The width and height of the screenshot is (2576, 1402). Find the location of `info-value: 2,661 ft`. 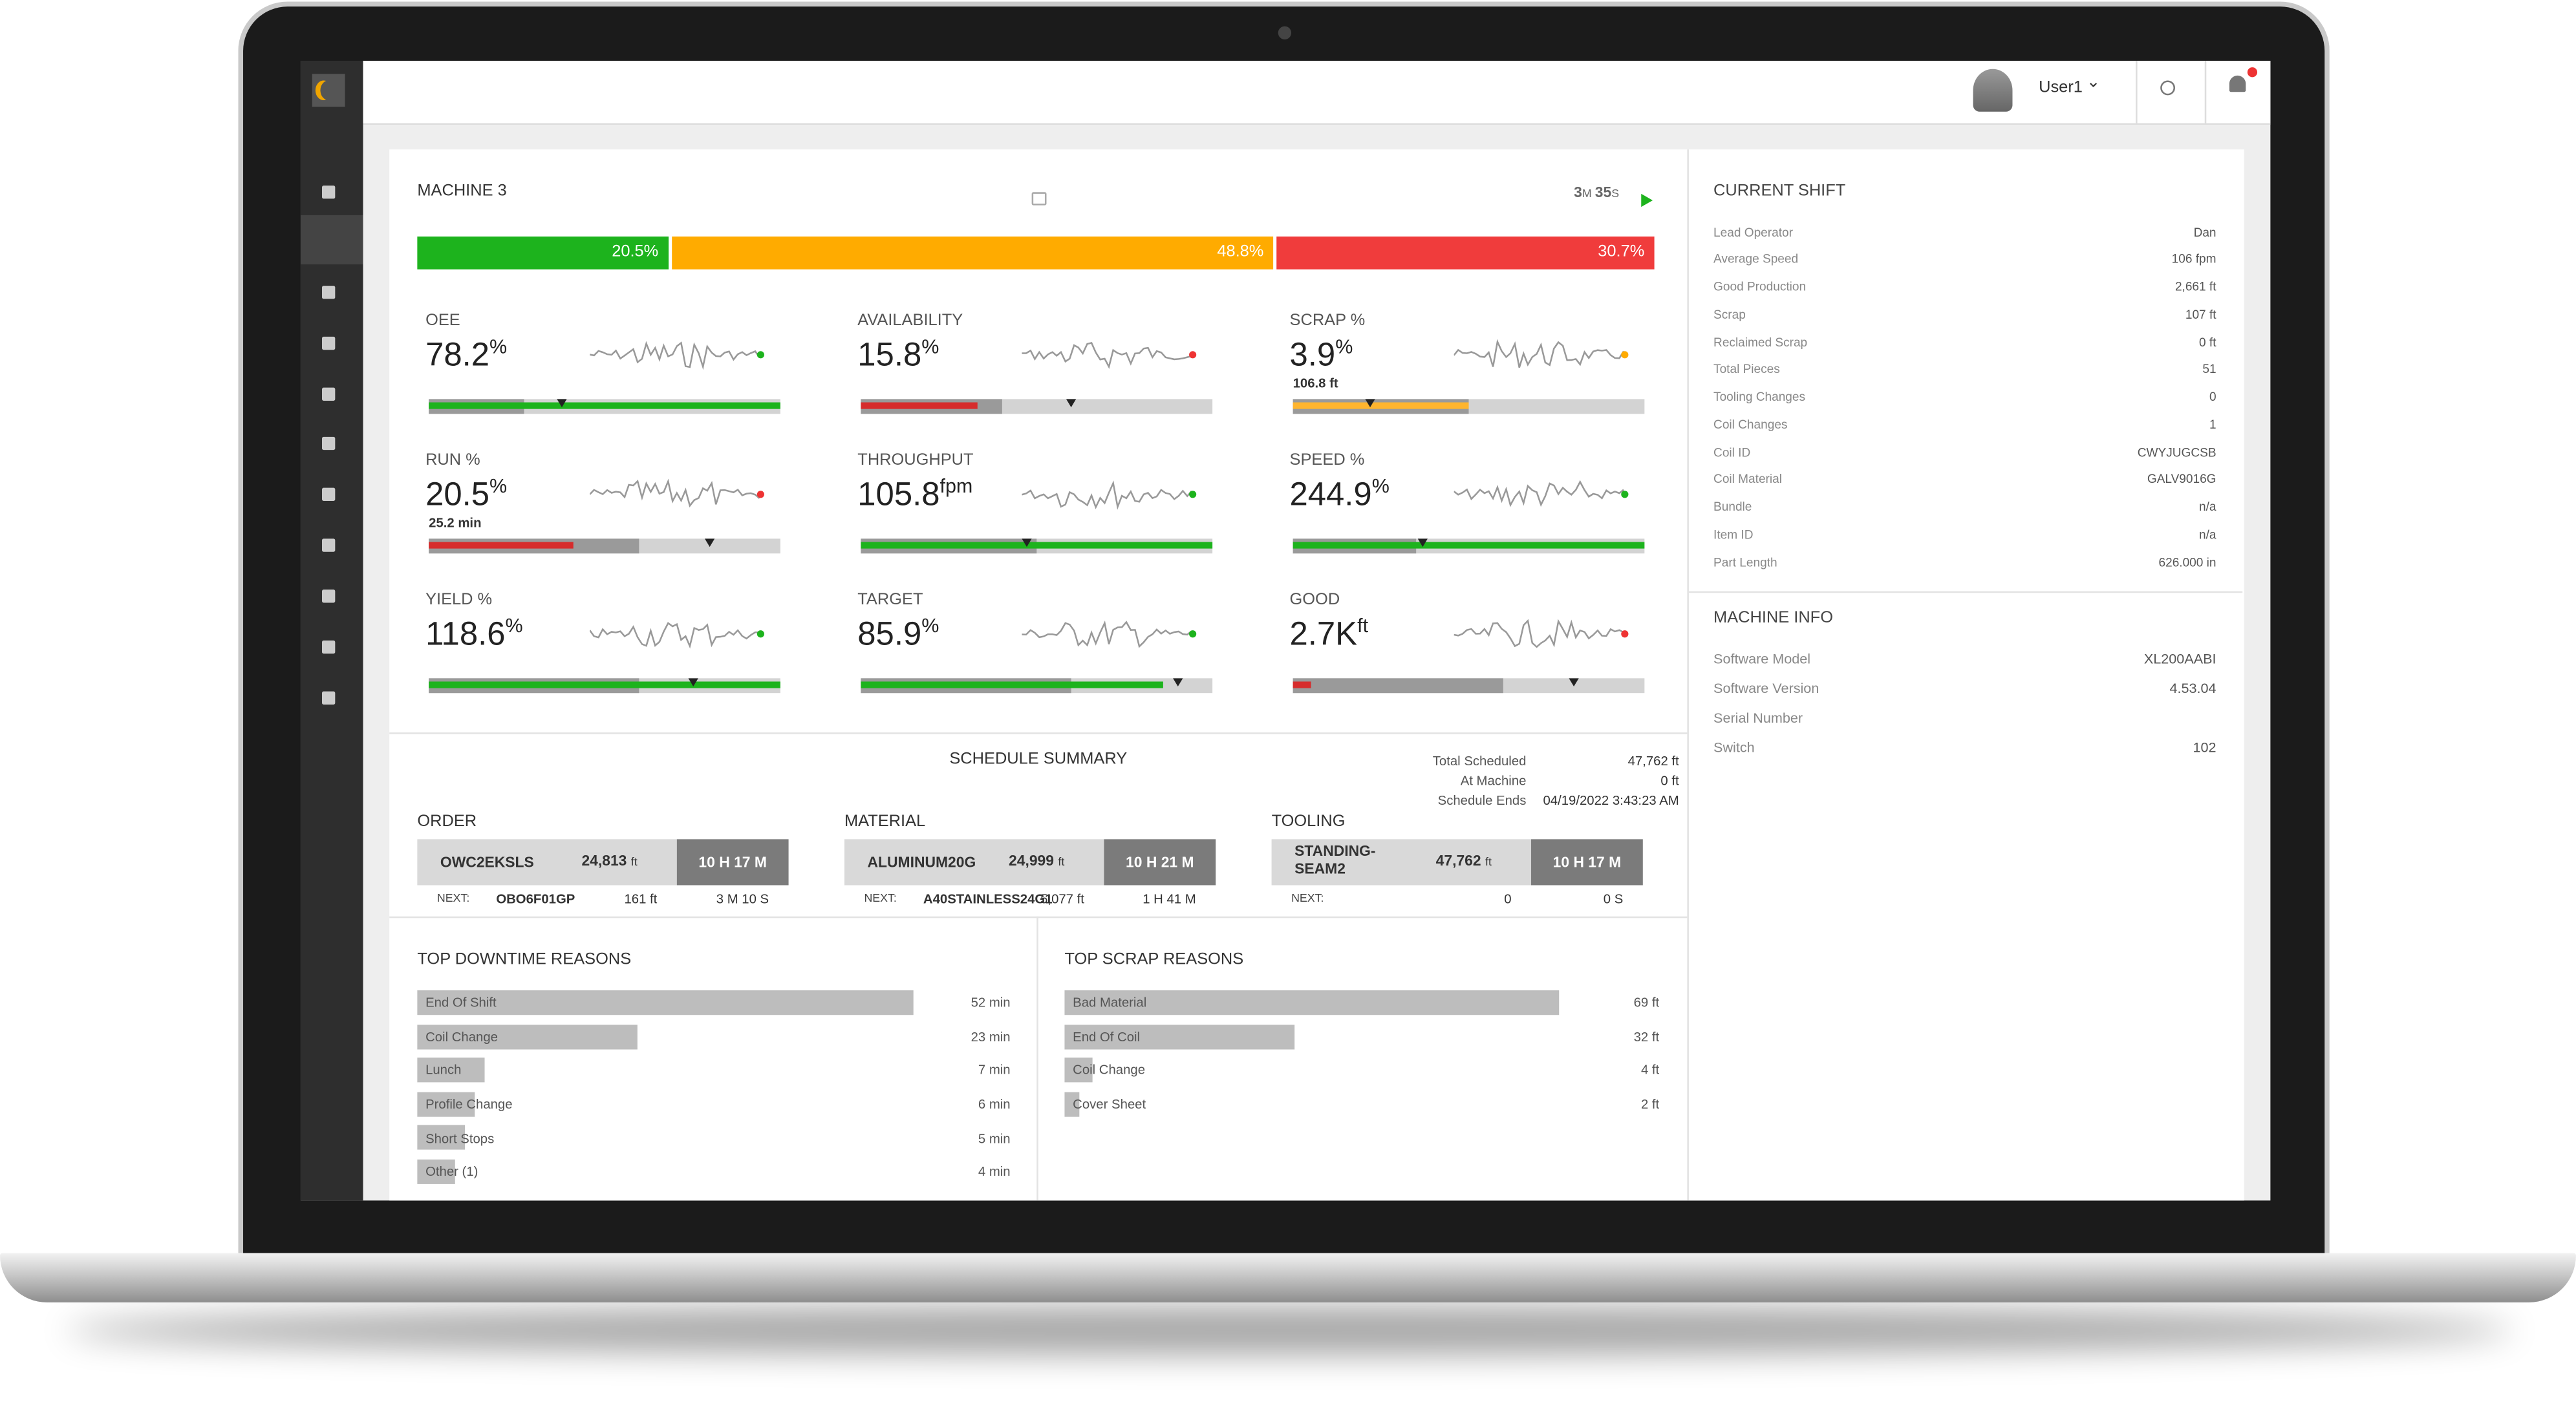

info-value: 2,661 ft is located at coordinates (2195, 286).